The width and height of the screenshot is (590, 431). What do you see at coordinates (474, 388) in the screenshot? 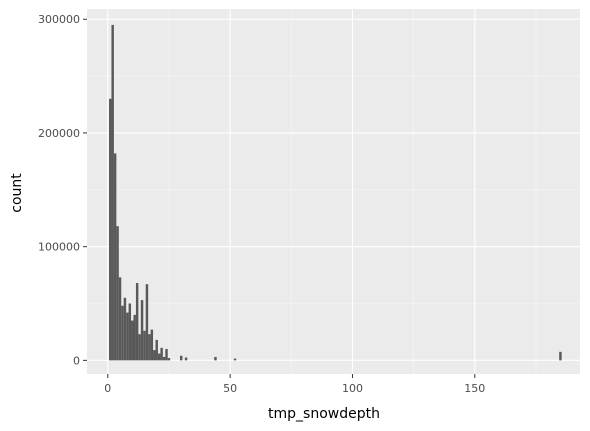
I see `x-tick-label: 150` at bounding box center [474, 388].